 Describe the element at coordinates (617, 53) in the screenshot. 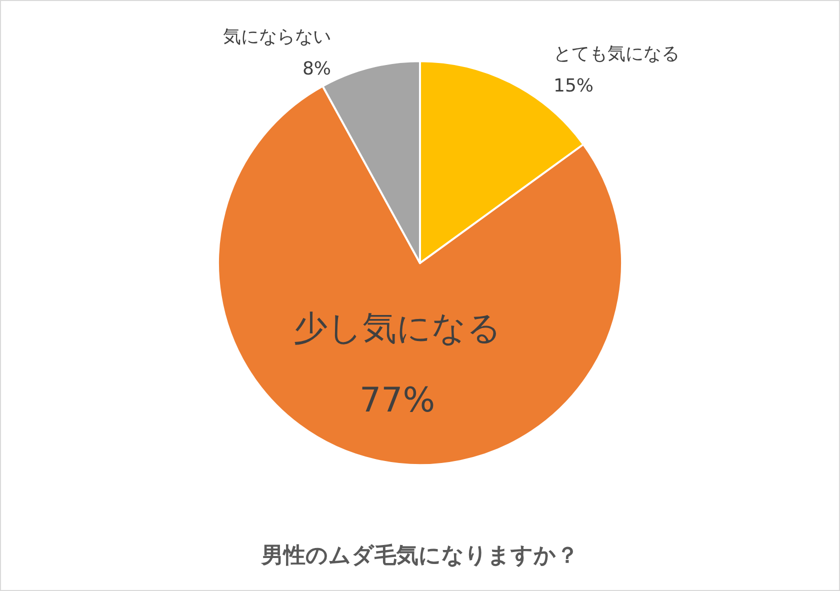

I see `slice-label: とても気になる` at that location.